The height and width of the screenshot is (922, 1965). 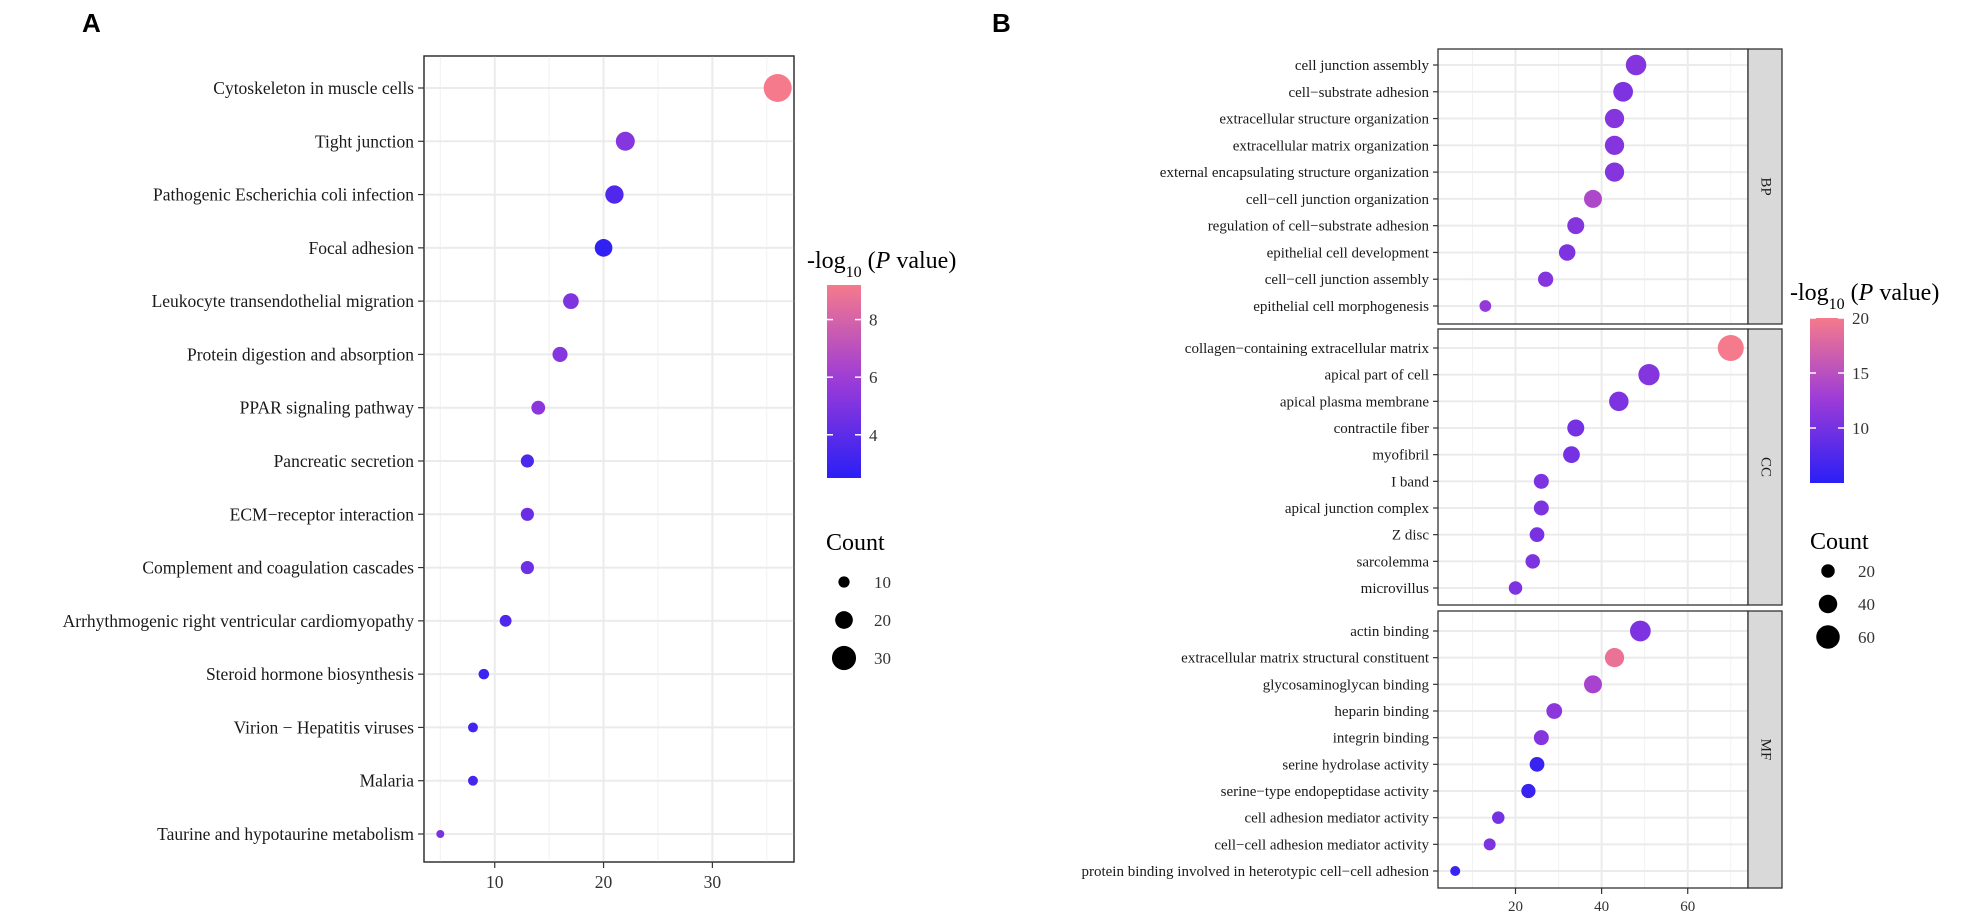 I want to click on y-tick-label: actin binding, so click(x=1389, y=632).